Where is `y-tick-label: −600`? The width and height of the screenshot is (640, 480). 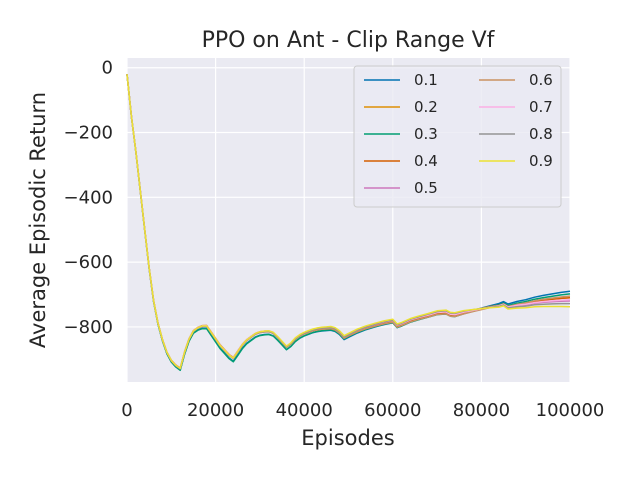 y-tick-label: −600 is located at coordinates (88, 262).